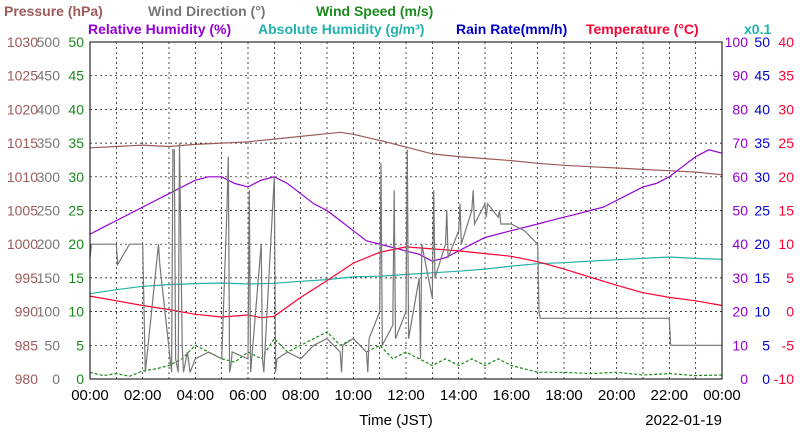 This screenshot has width=800, height=434. Describe the element at coordinates (740, 143) in the screenshot. I see `ytick-rel_hum: 70` at that location.